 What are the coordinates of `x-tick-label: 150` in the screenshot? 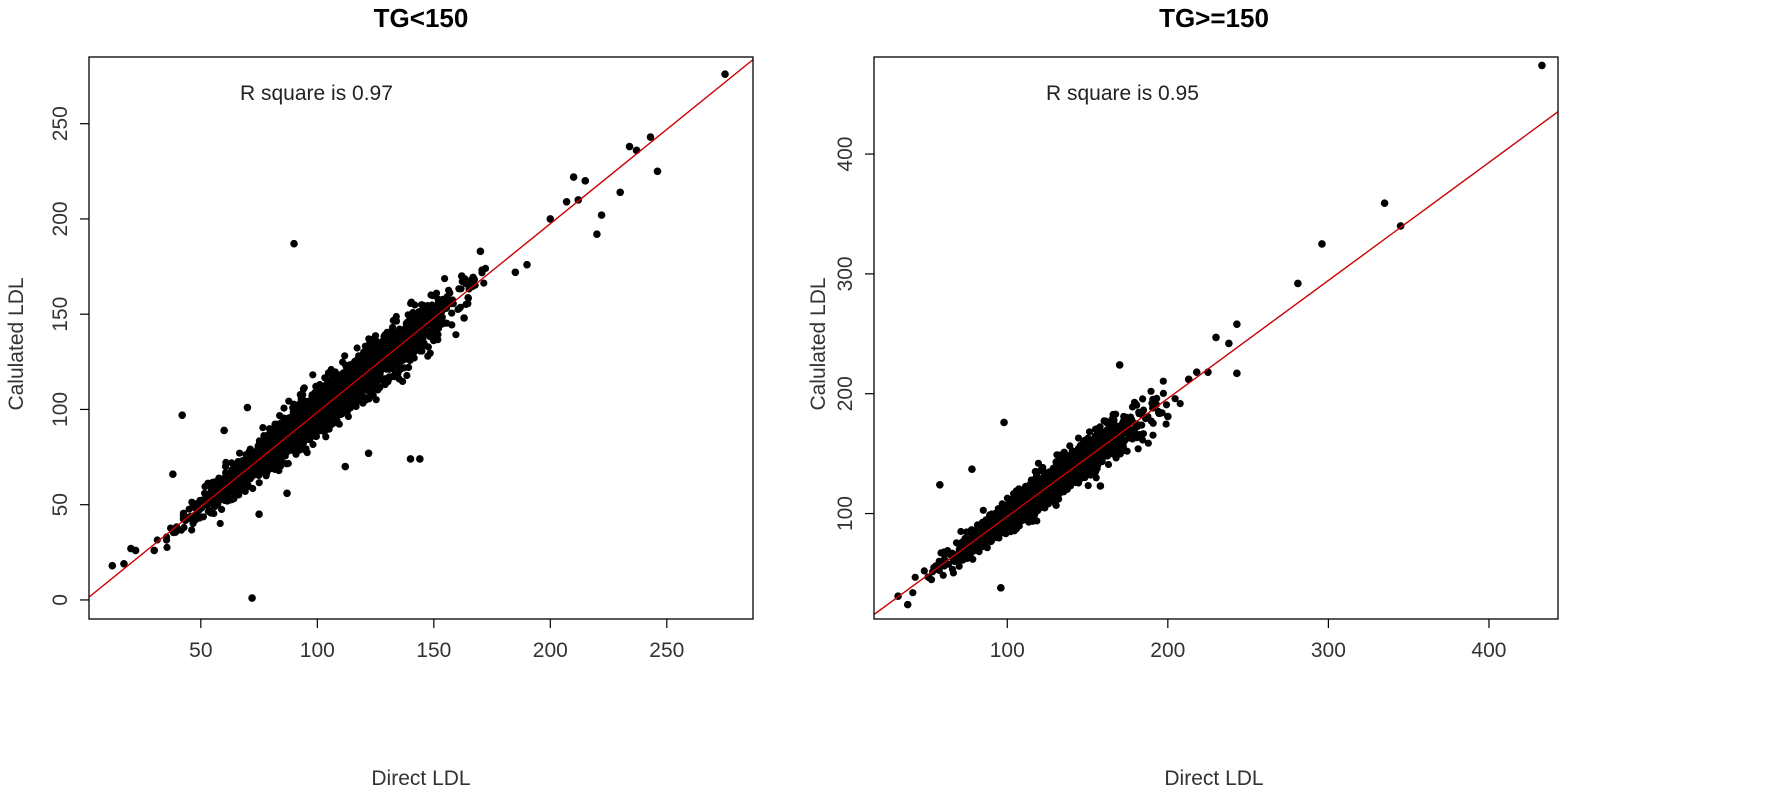 It's located at (433, 650).